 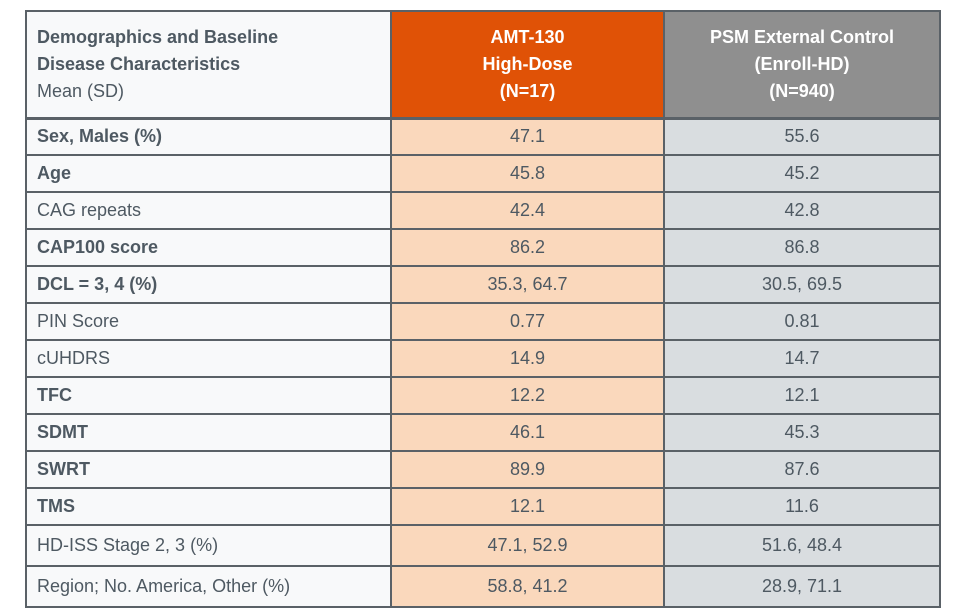 What do you see at coordinates (139, 63) in the screenshot?
I see `characteristics-title-line2: Disease Characteristics` at bounding box center [139, 63].